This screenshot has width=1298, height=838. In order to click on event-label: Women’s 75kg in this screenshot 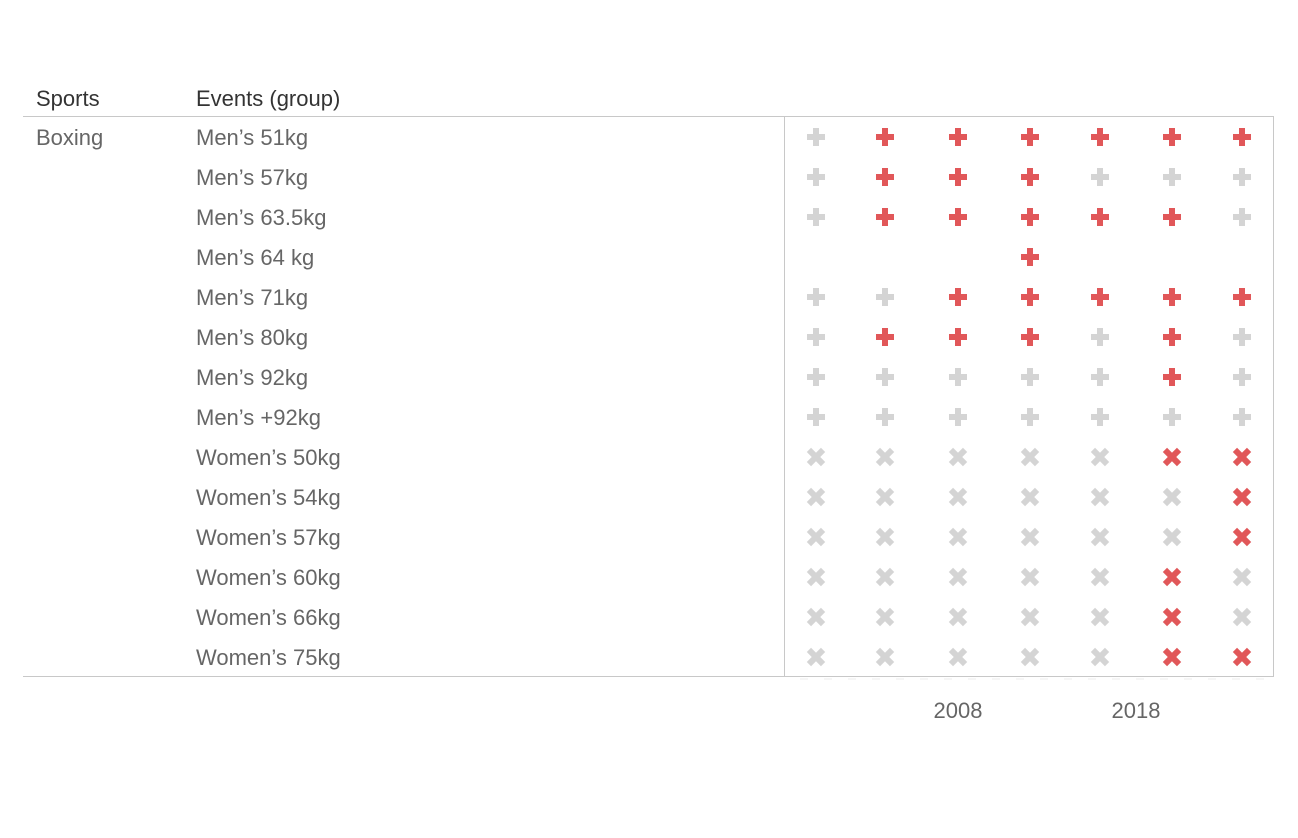, I will do `click(268, 657)`.